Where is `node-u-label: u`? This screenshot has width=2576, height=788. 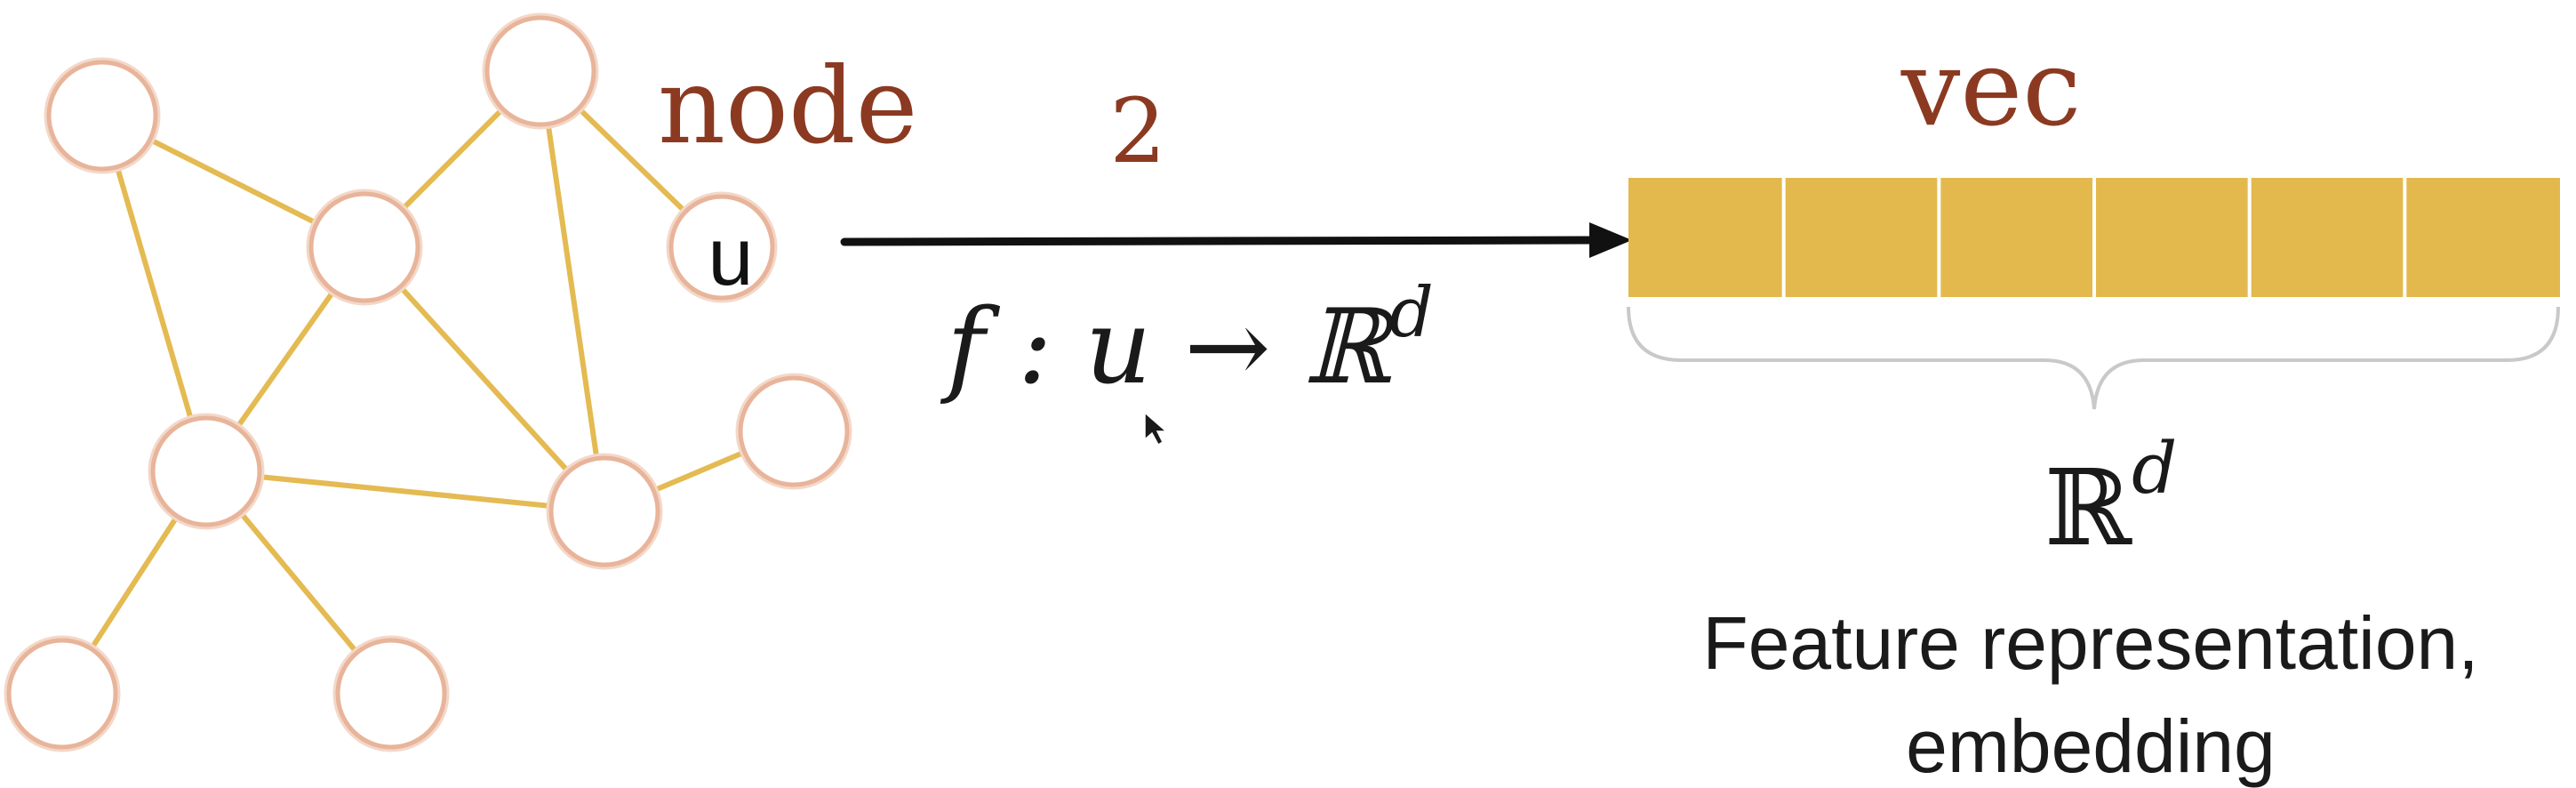 node-u-label: u is located at coordinates (730, 257).